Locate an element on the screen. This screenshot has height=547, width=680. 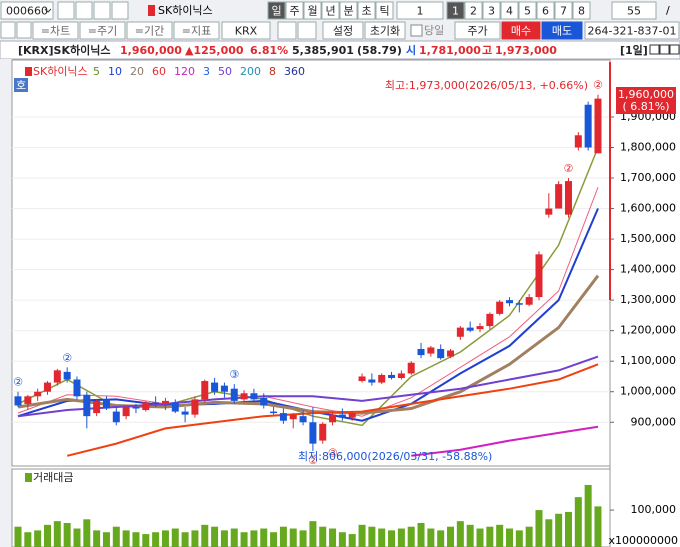
menu-tab-label: =주기 is located at coordinates (102, 31).